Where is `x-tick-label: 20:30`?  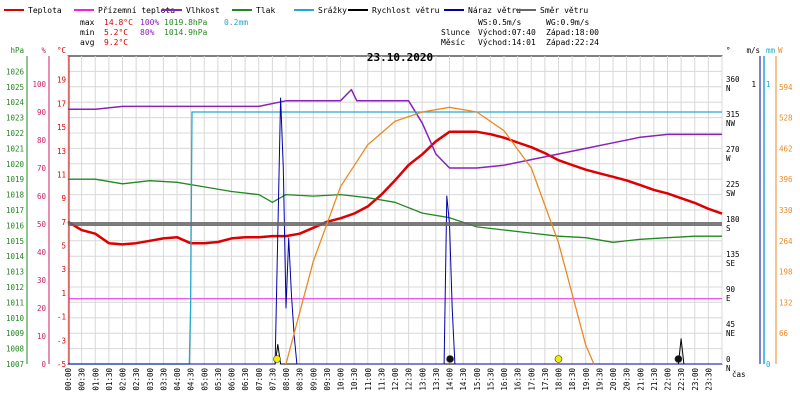 x-tick-label: 20:30 is located at coordinates (627, 379).